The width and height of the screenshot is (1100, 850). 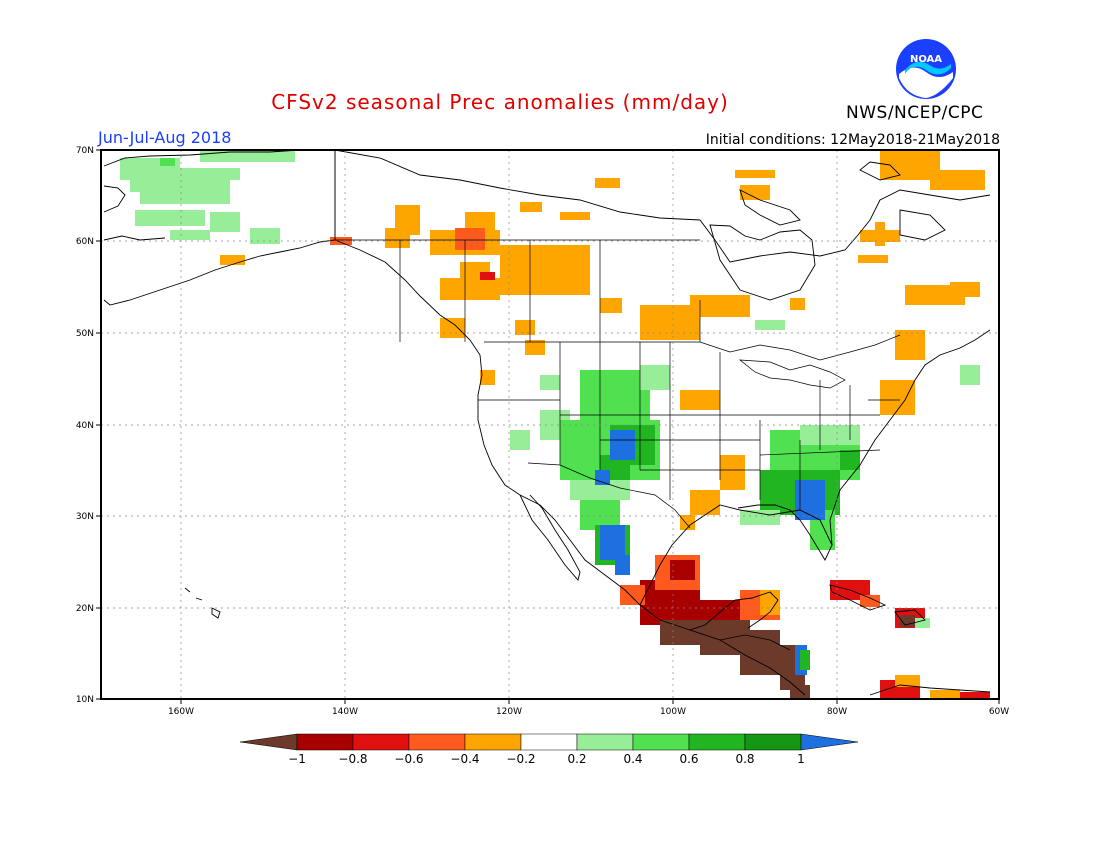 I want to click on lat-label-30n: 30N, so click(x=85, y=517).